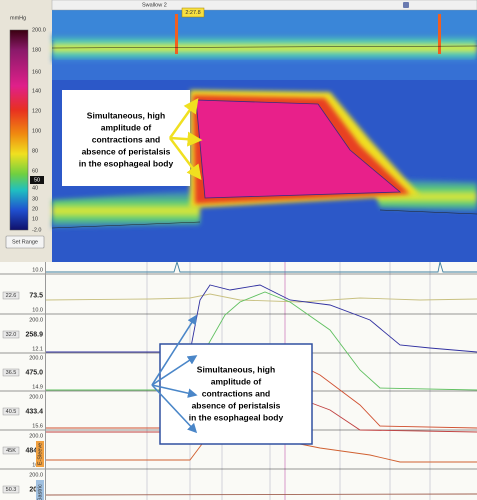 The width and height of the screenshot is (477, 500). I want to click on channel-value: 433.4, so click(34, 411).